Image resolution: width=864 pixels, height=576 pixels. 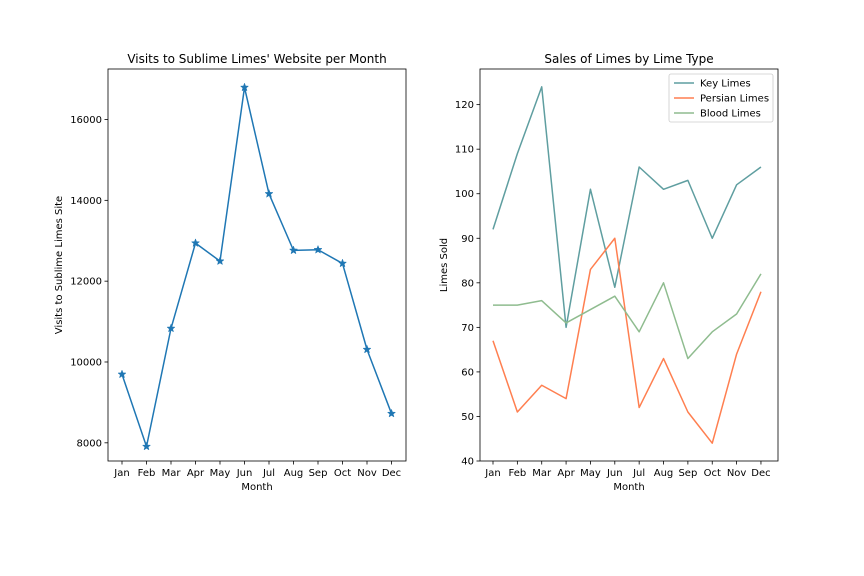 I want to click on legend: Key Limes Persian Limes Blood Limes, so click(x=721, y=98).